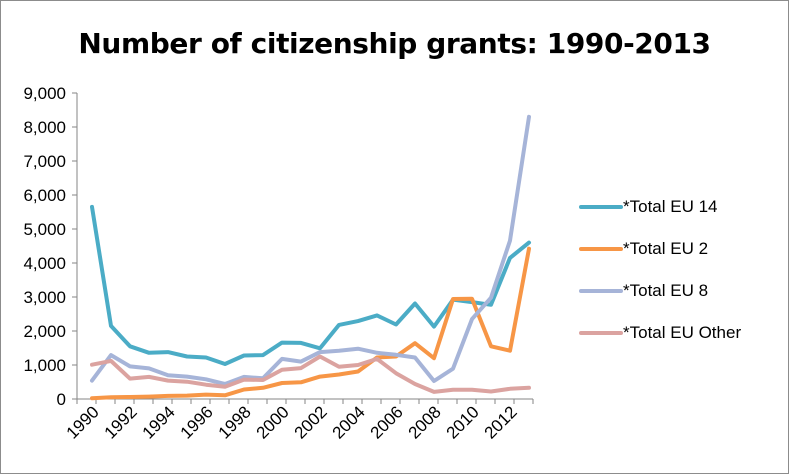 The width and height of the screenshot is (789, 474). I want to click on y-tick-label: 4,000, so click(44, 263).